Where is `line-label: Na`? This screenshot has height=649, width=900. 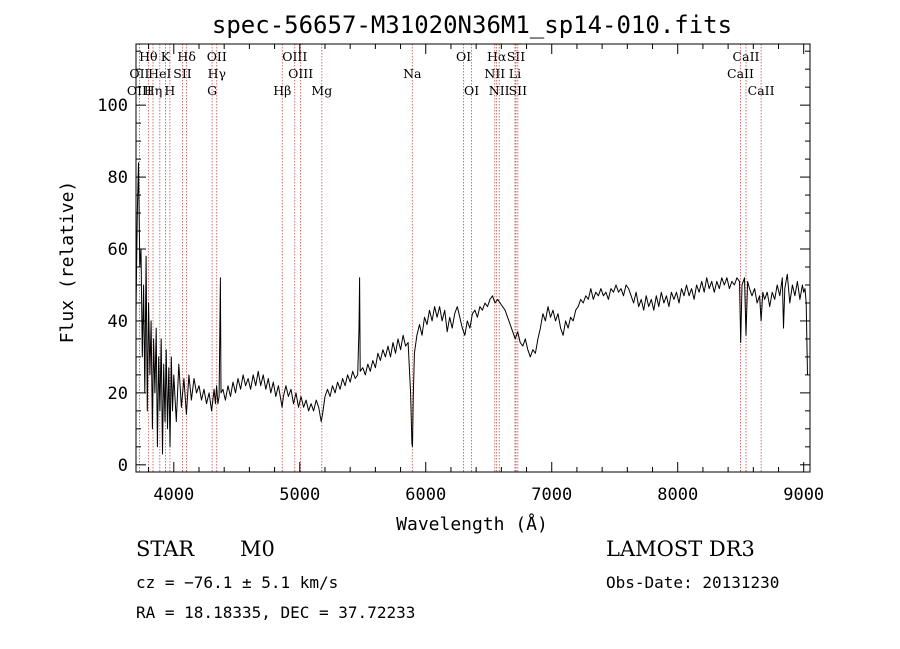 line-label: Na is located at coordinates (412, 73).